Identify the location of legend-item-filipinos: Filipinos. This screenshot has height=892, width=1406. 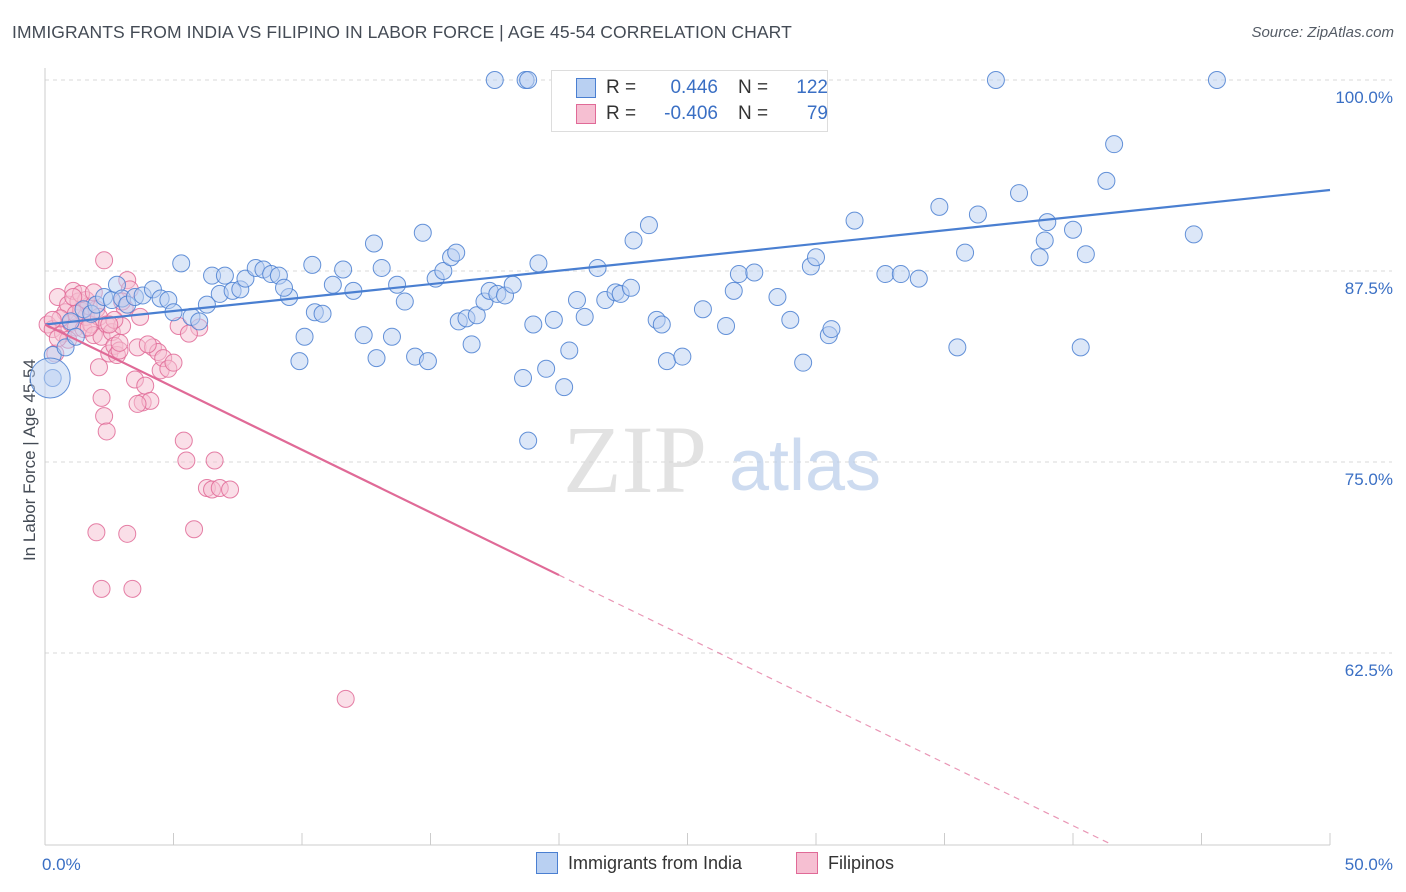
(845, 863).